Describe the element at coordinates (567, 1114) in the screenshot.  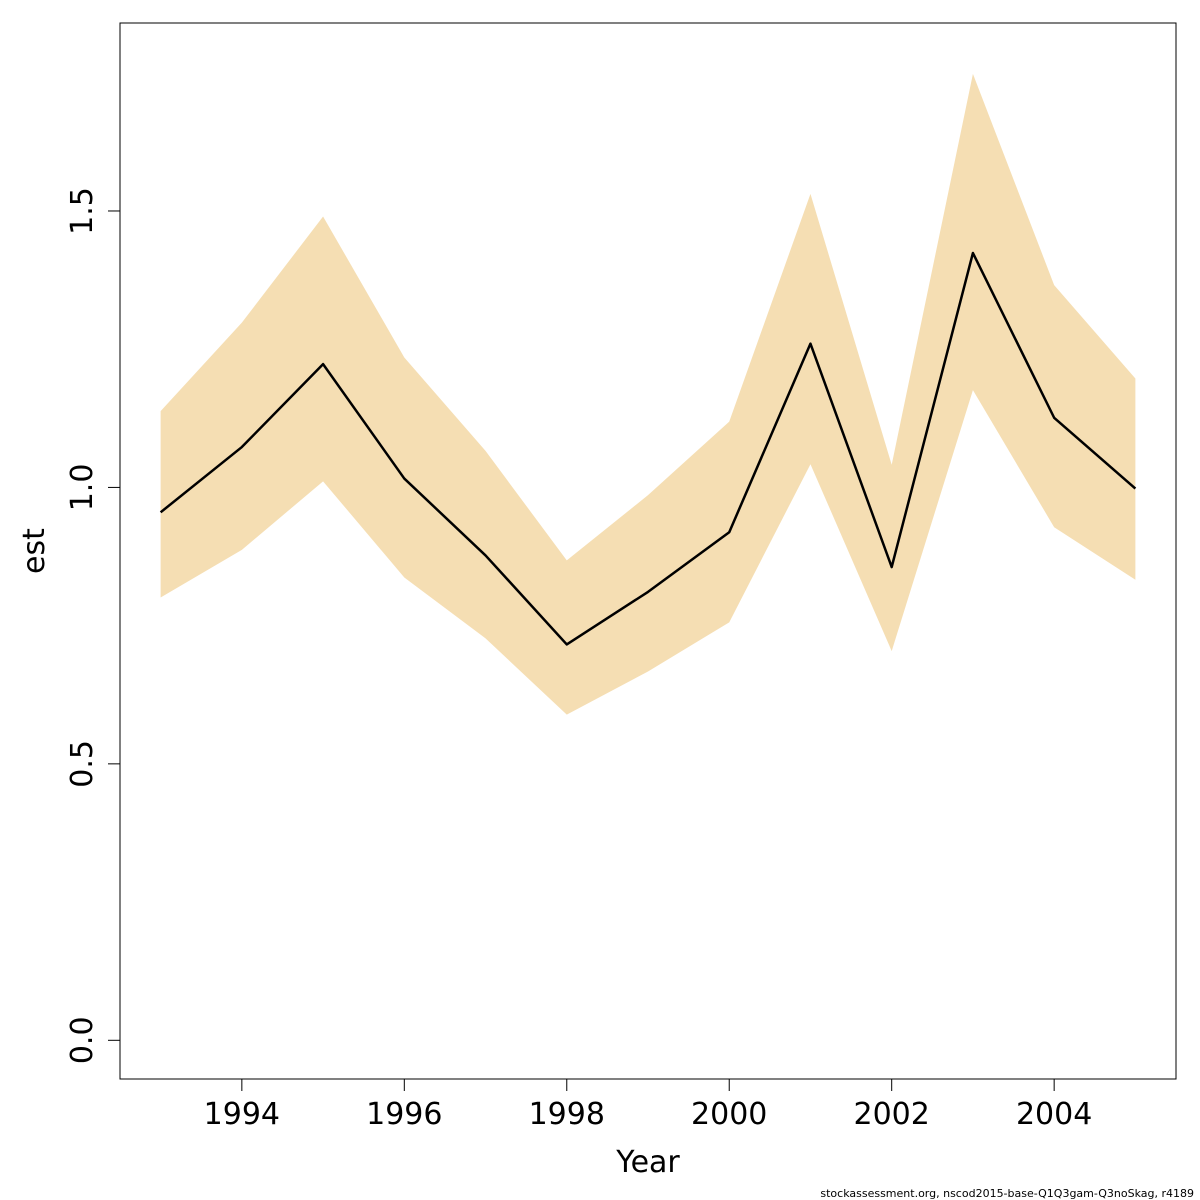
I see `x-tick-label: 1998` at that location.